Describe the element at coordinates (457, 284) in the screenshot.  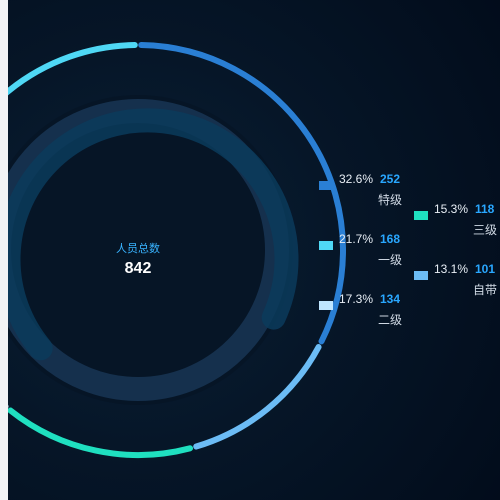
I see `legend-item-self: 13.1% 101 自带` at that location.